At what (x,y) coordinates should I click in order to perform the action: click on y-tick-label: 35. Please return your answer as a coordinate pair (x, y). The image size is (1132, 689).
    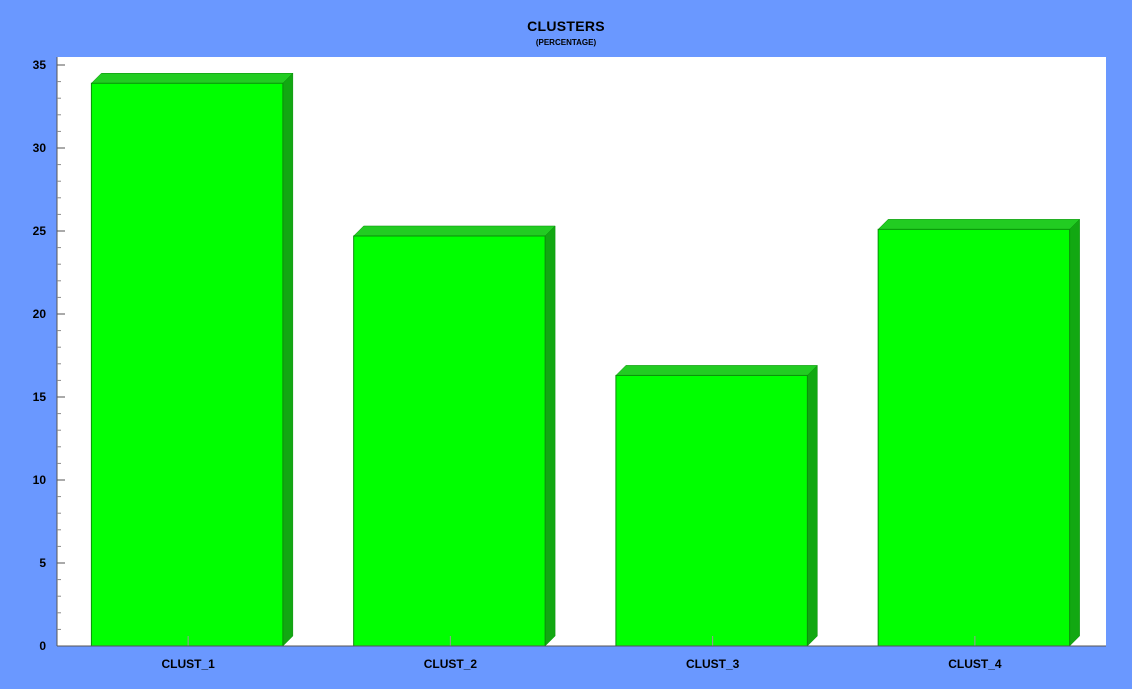
    Looking at the image, I should click on (40, 65).